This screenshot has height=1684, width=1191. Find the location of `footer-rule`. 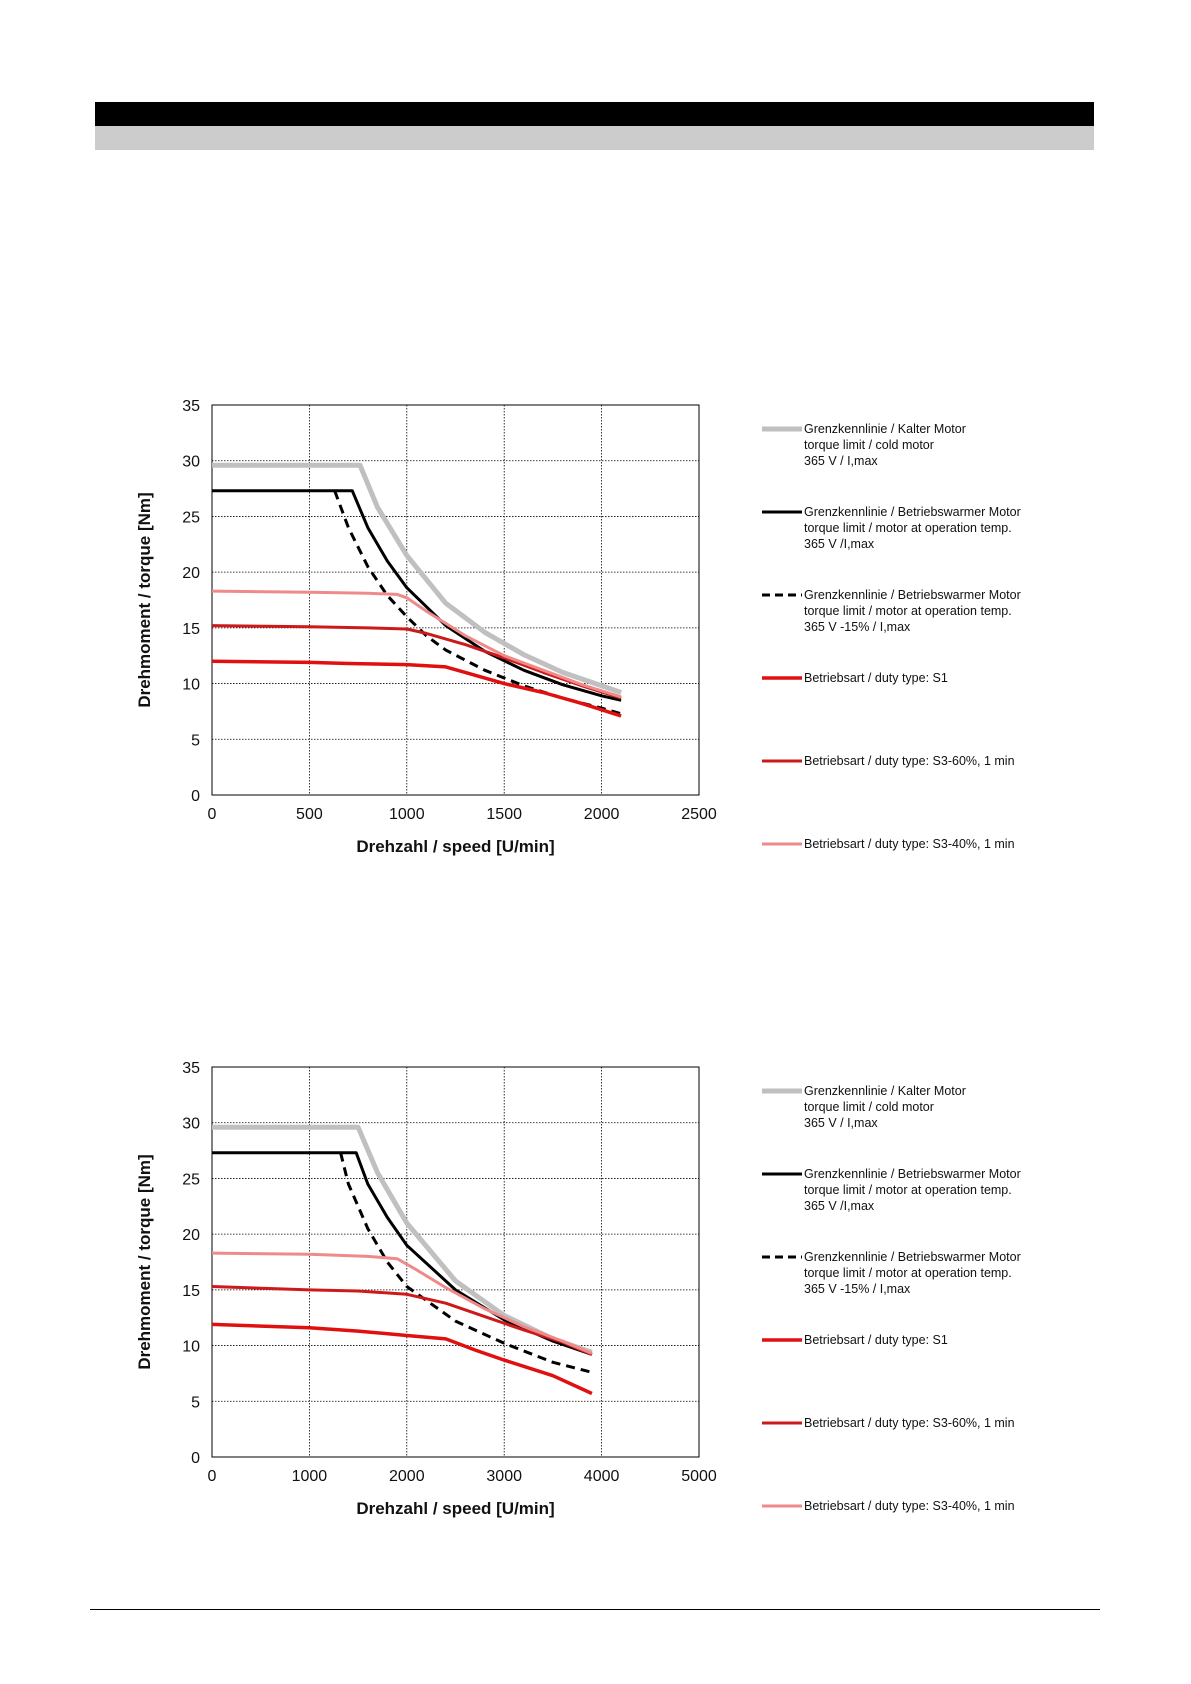

footer-rule is located at coordinates (595, 1609).